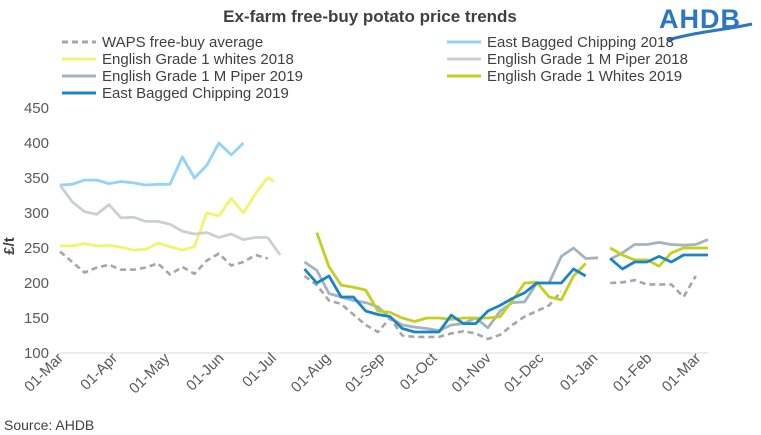  Describe the element at coordinates (9, 246) in the screenshot. I see `y-axis-label: £/t` at that location.